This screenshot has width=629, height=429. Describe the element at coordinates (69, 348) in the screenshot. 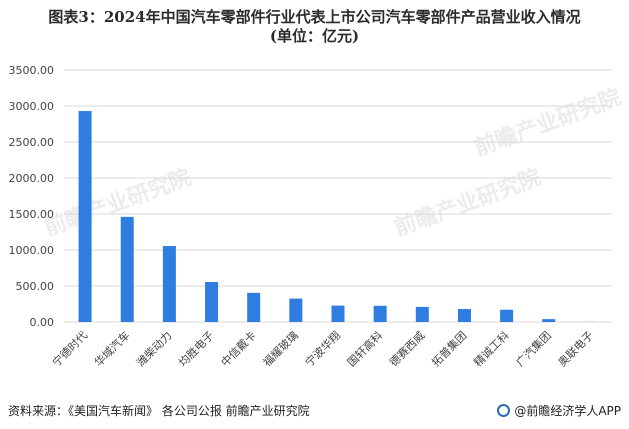

I see `x-tick-label: 宁德时代` at that location.